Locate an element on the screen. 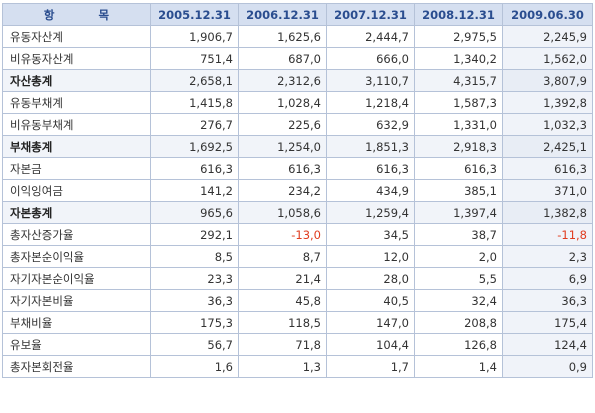 The height and width of the screenshot is (413, 595). table-row: 유동부채계 1,415,8 1,028,4 1,218,4 1,587,3 1,392,8 is located at coordinates (297, 102).